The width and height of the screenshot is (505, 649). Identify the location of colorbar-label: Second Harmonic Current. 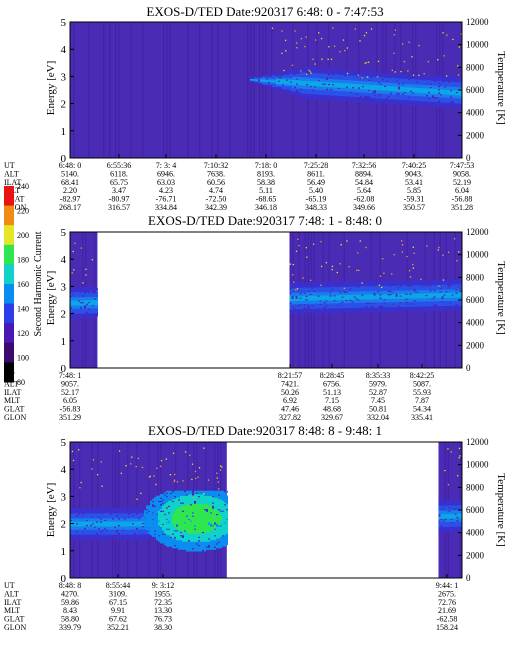
(38, 283).